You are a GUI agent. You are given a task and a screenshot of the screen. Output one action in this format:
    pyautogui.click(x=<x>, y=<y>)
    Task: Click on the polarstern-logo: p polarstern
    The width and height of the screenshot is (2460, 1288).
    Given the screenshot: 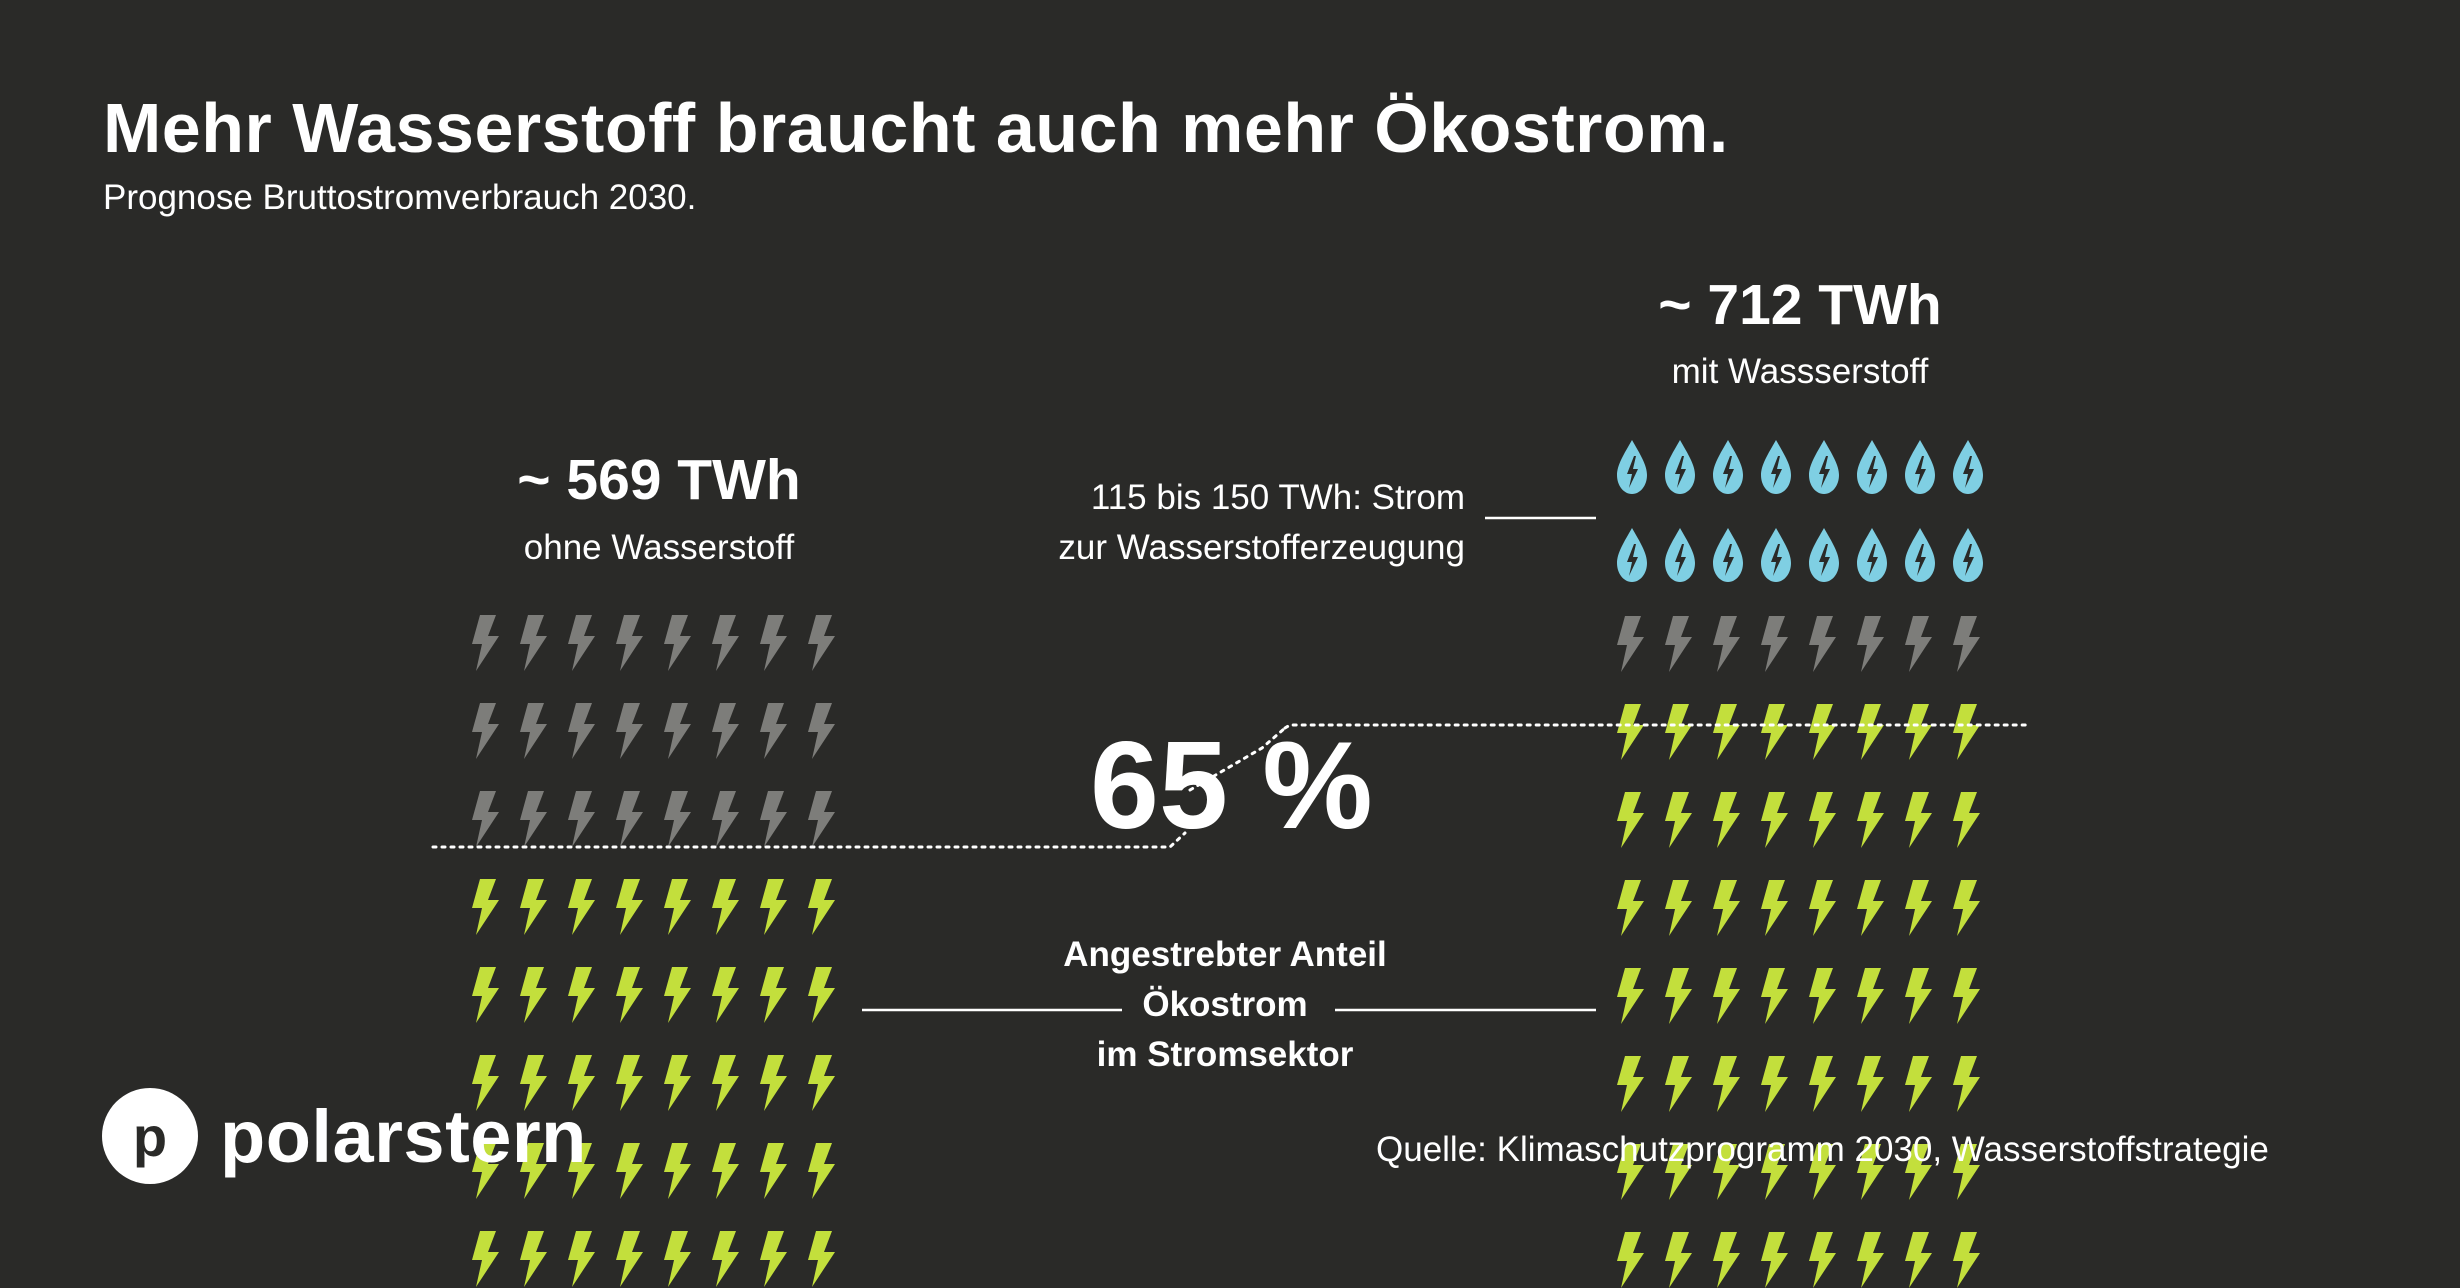 What is the action you would take?
    pyautogui.click(x=344, y=1136)
    